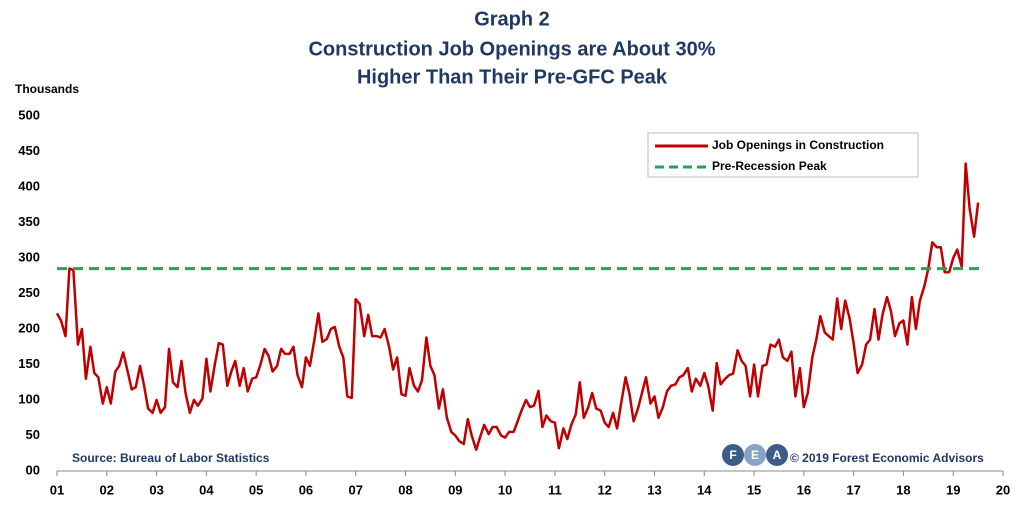  What do you see at coordinates (769, 166) in the screenshot?
I see `legend-label: Pre-Recession Peak` at bounding box center [769, 166].